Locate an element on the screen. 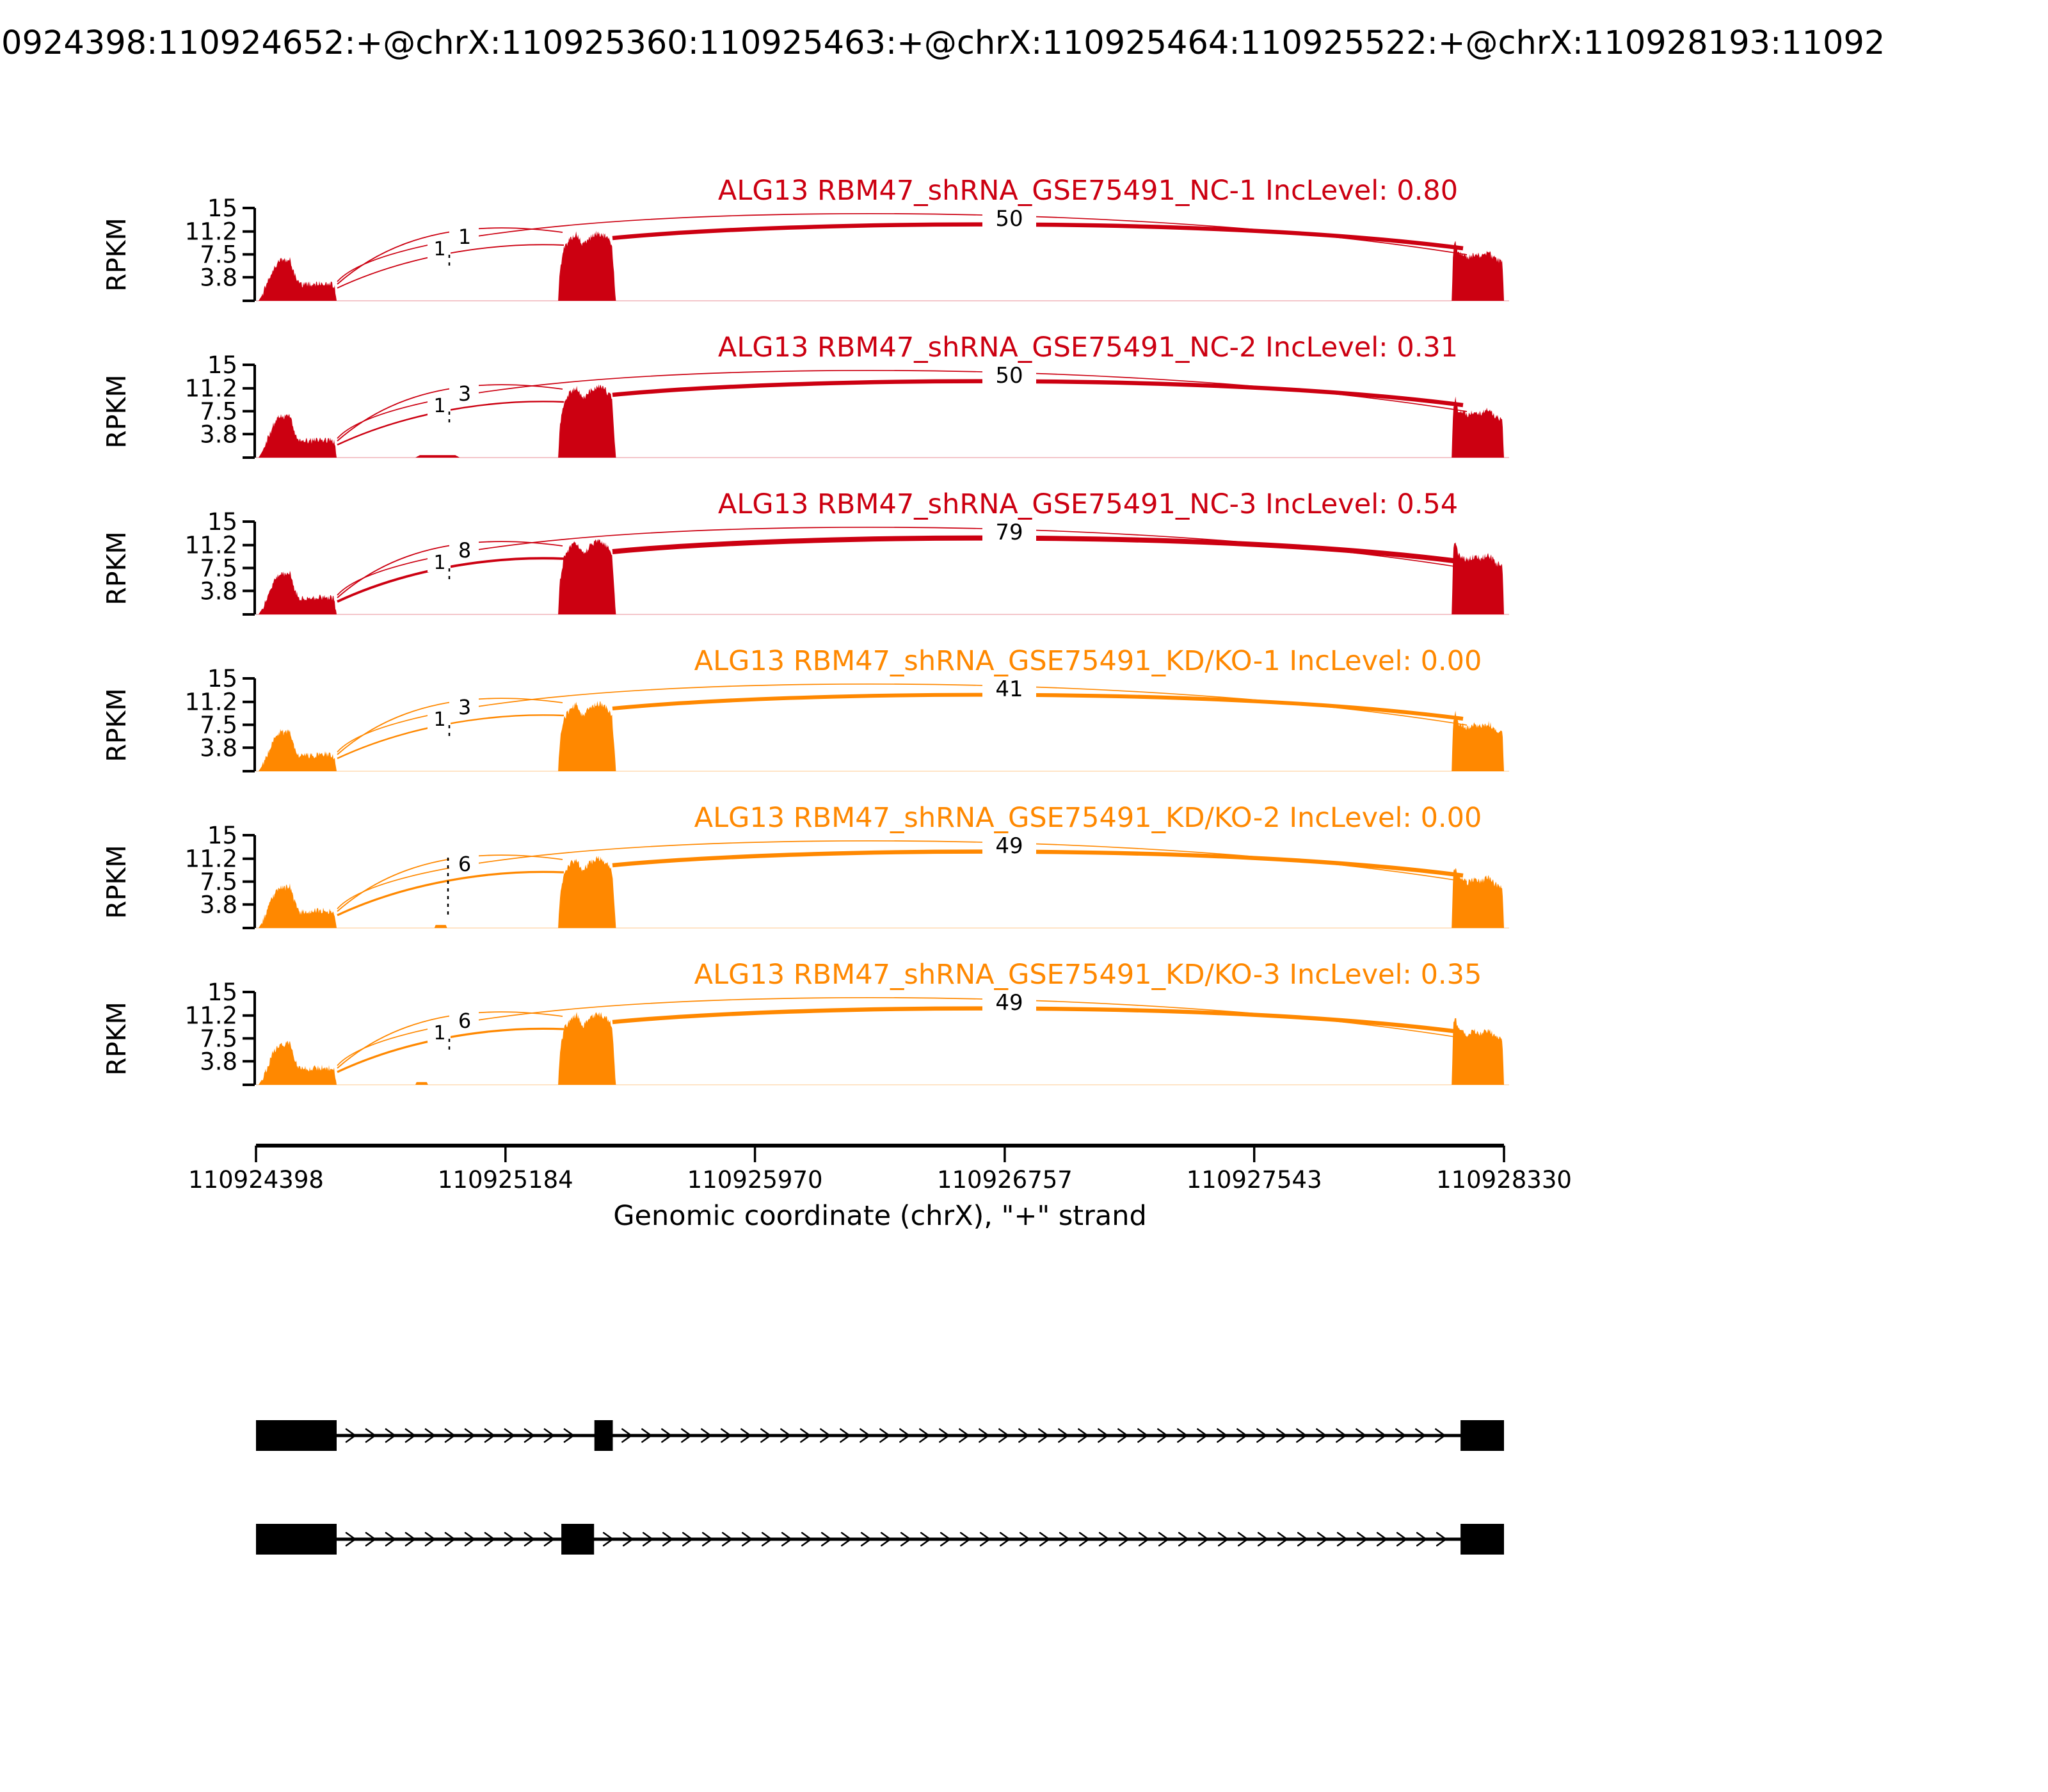 Image resolution: width=2048 pixels, height=1792 pixels. x-tick-label: 110925184 is located at coordinates (505, 1180).